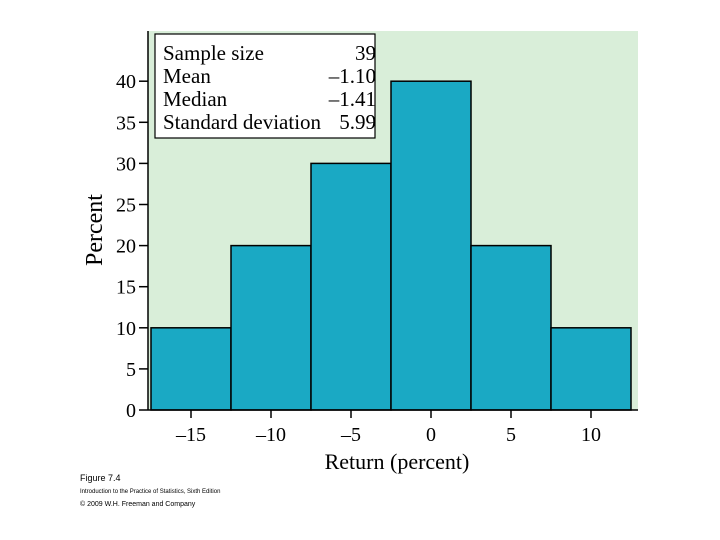 Image resolution: width=720 pixels, height=540 pixels. What do you see at coordinates (131, 411) in the screenshot?
I see `y-tick-label: 0` at bounding box center [131, 411].